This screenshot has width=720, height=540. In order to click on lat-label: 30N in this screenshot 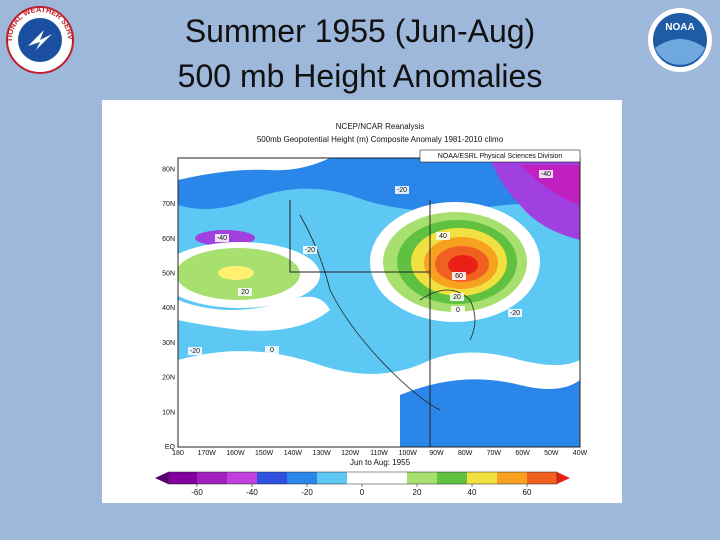, I will do `click(168, 343)`.